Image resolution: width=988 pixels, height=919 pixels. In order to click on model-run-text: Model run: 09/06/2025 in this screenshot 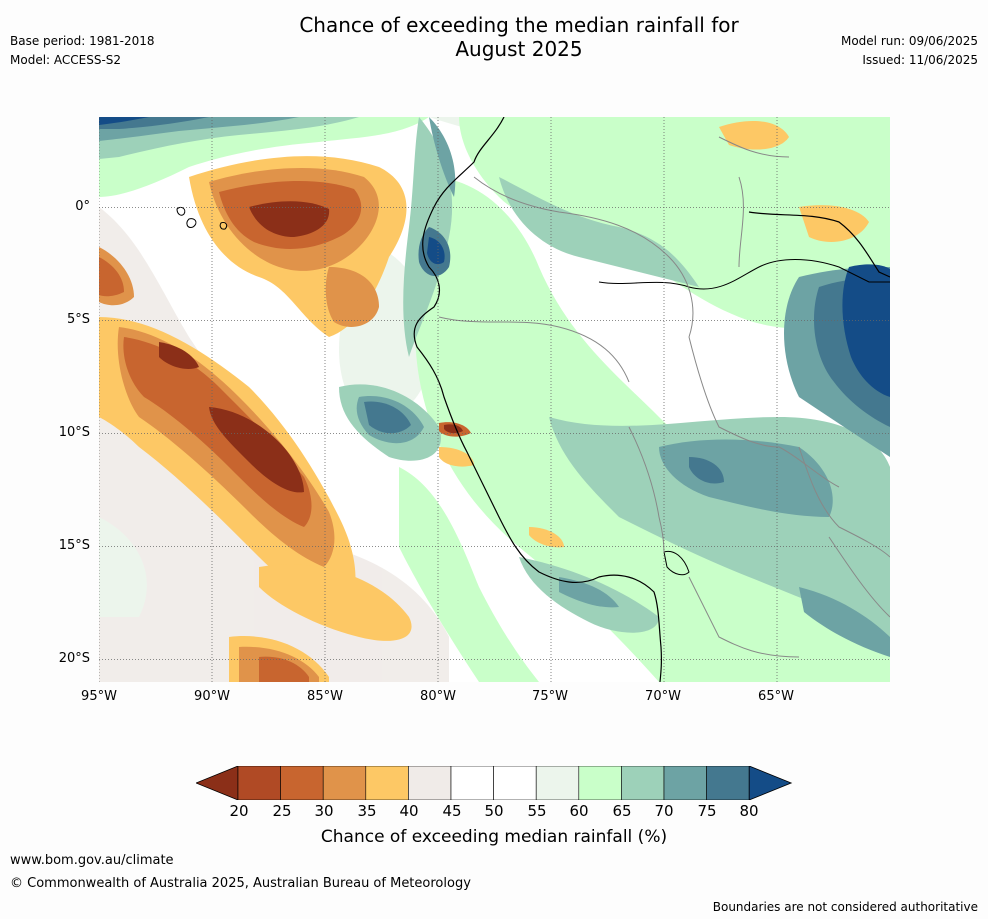, I will do `click(909, 41)`.